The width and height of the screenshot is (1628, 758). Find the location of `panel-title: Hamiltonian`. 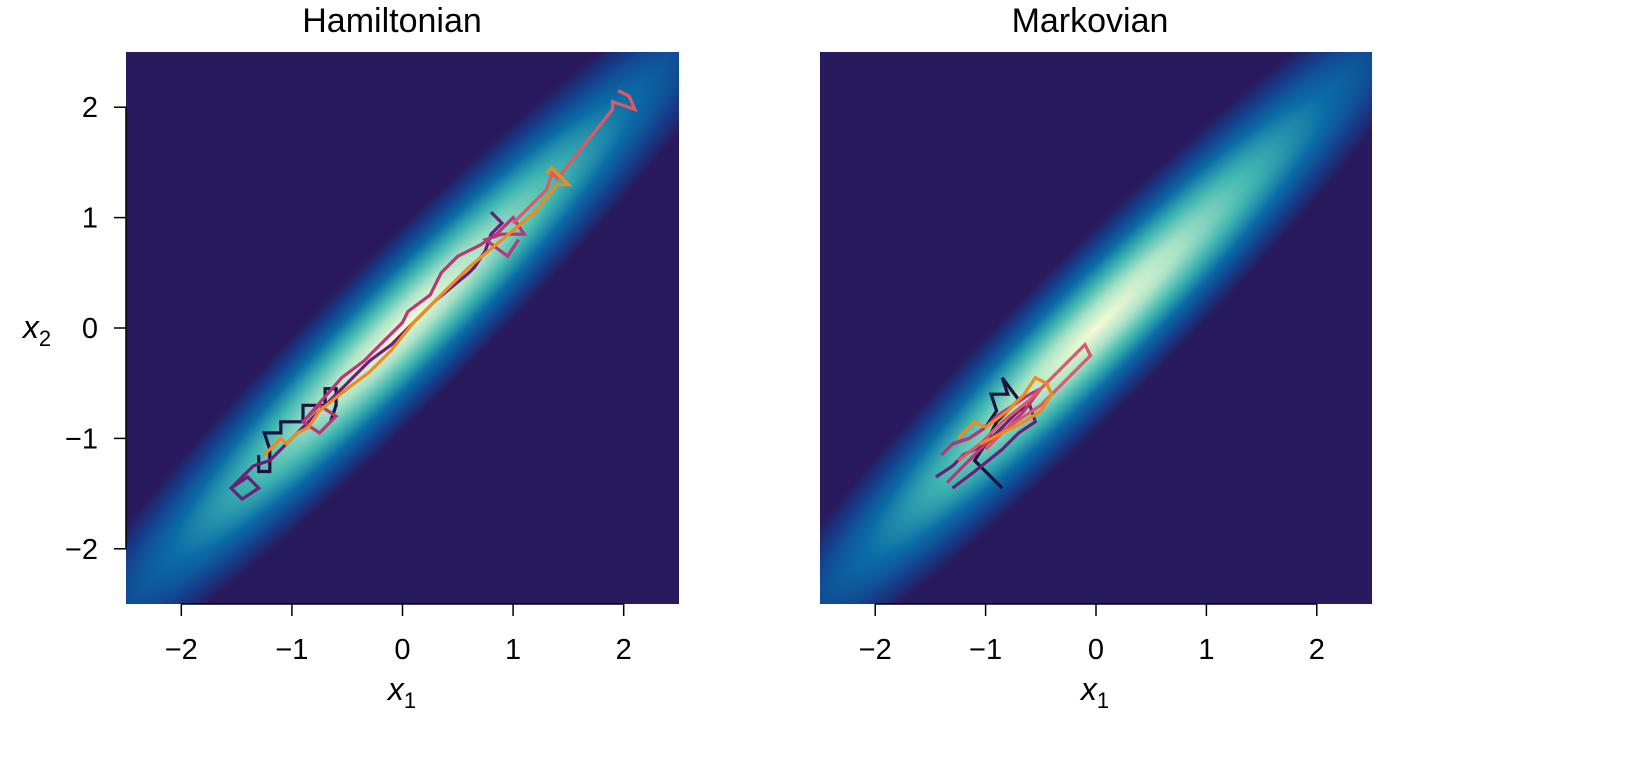

panel-title: Hamiltonian is located at coordinates (392, 21).